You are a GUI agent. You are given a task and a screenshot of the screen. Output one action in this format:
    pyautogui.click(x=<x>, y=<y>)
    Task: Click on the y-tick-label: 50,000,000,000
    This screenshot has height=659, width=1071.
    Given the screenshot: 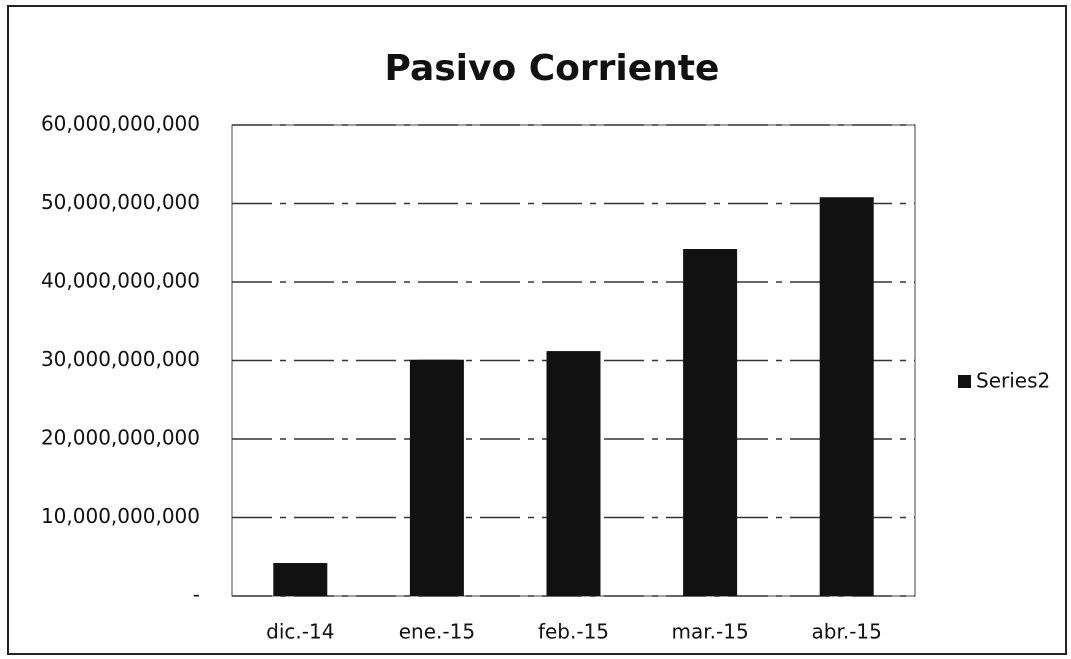 What is the action you would take?
    pyautogui.click(x=120, y=202)
    